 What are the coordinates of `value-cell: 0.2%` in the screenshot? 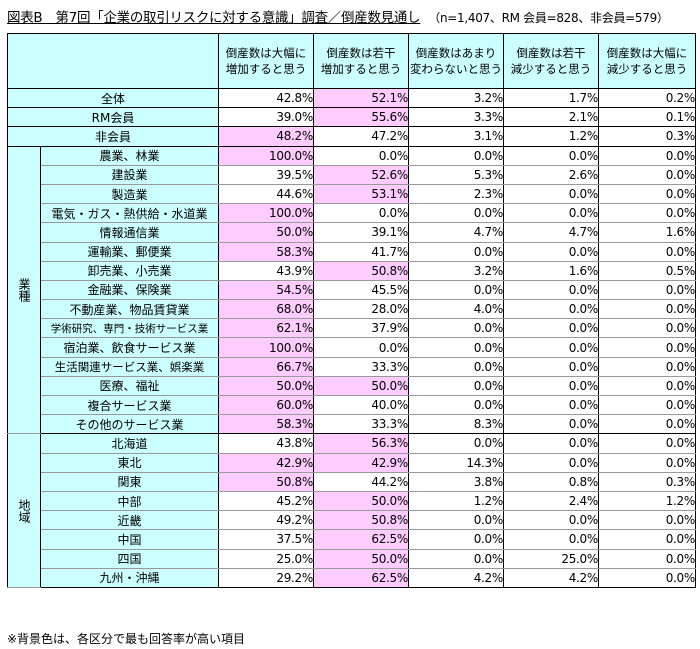 It's located at (647, 98).